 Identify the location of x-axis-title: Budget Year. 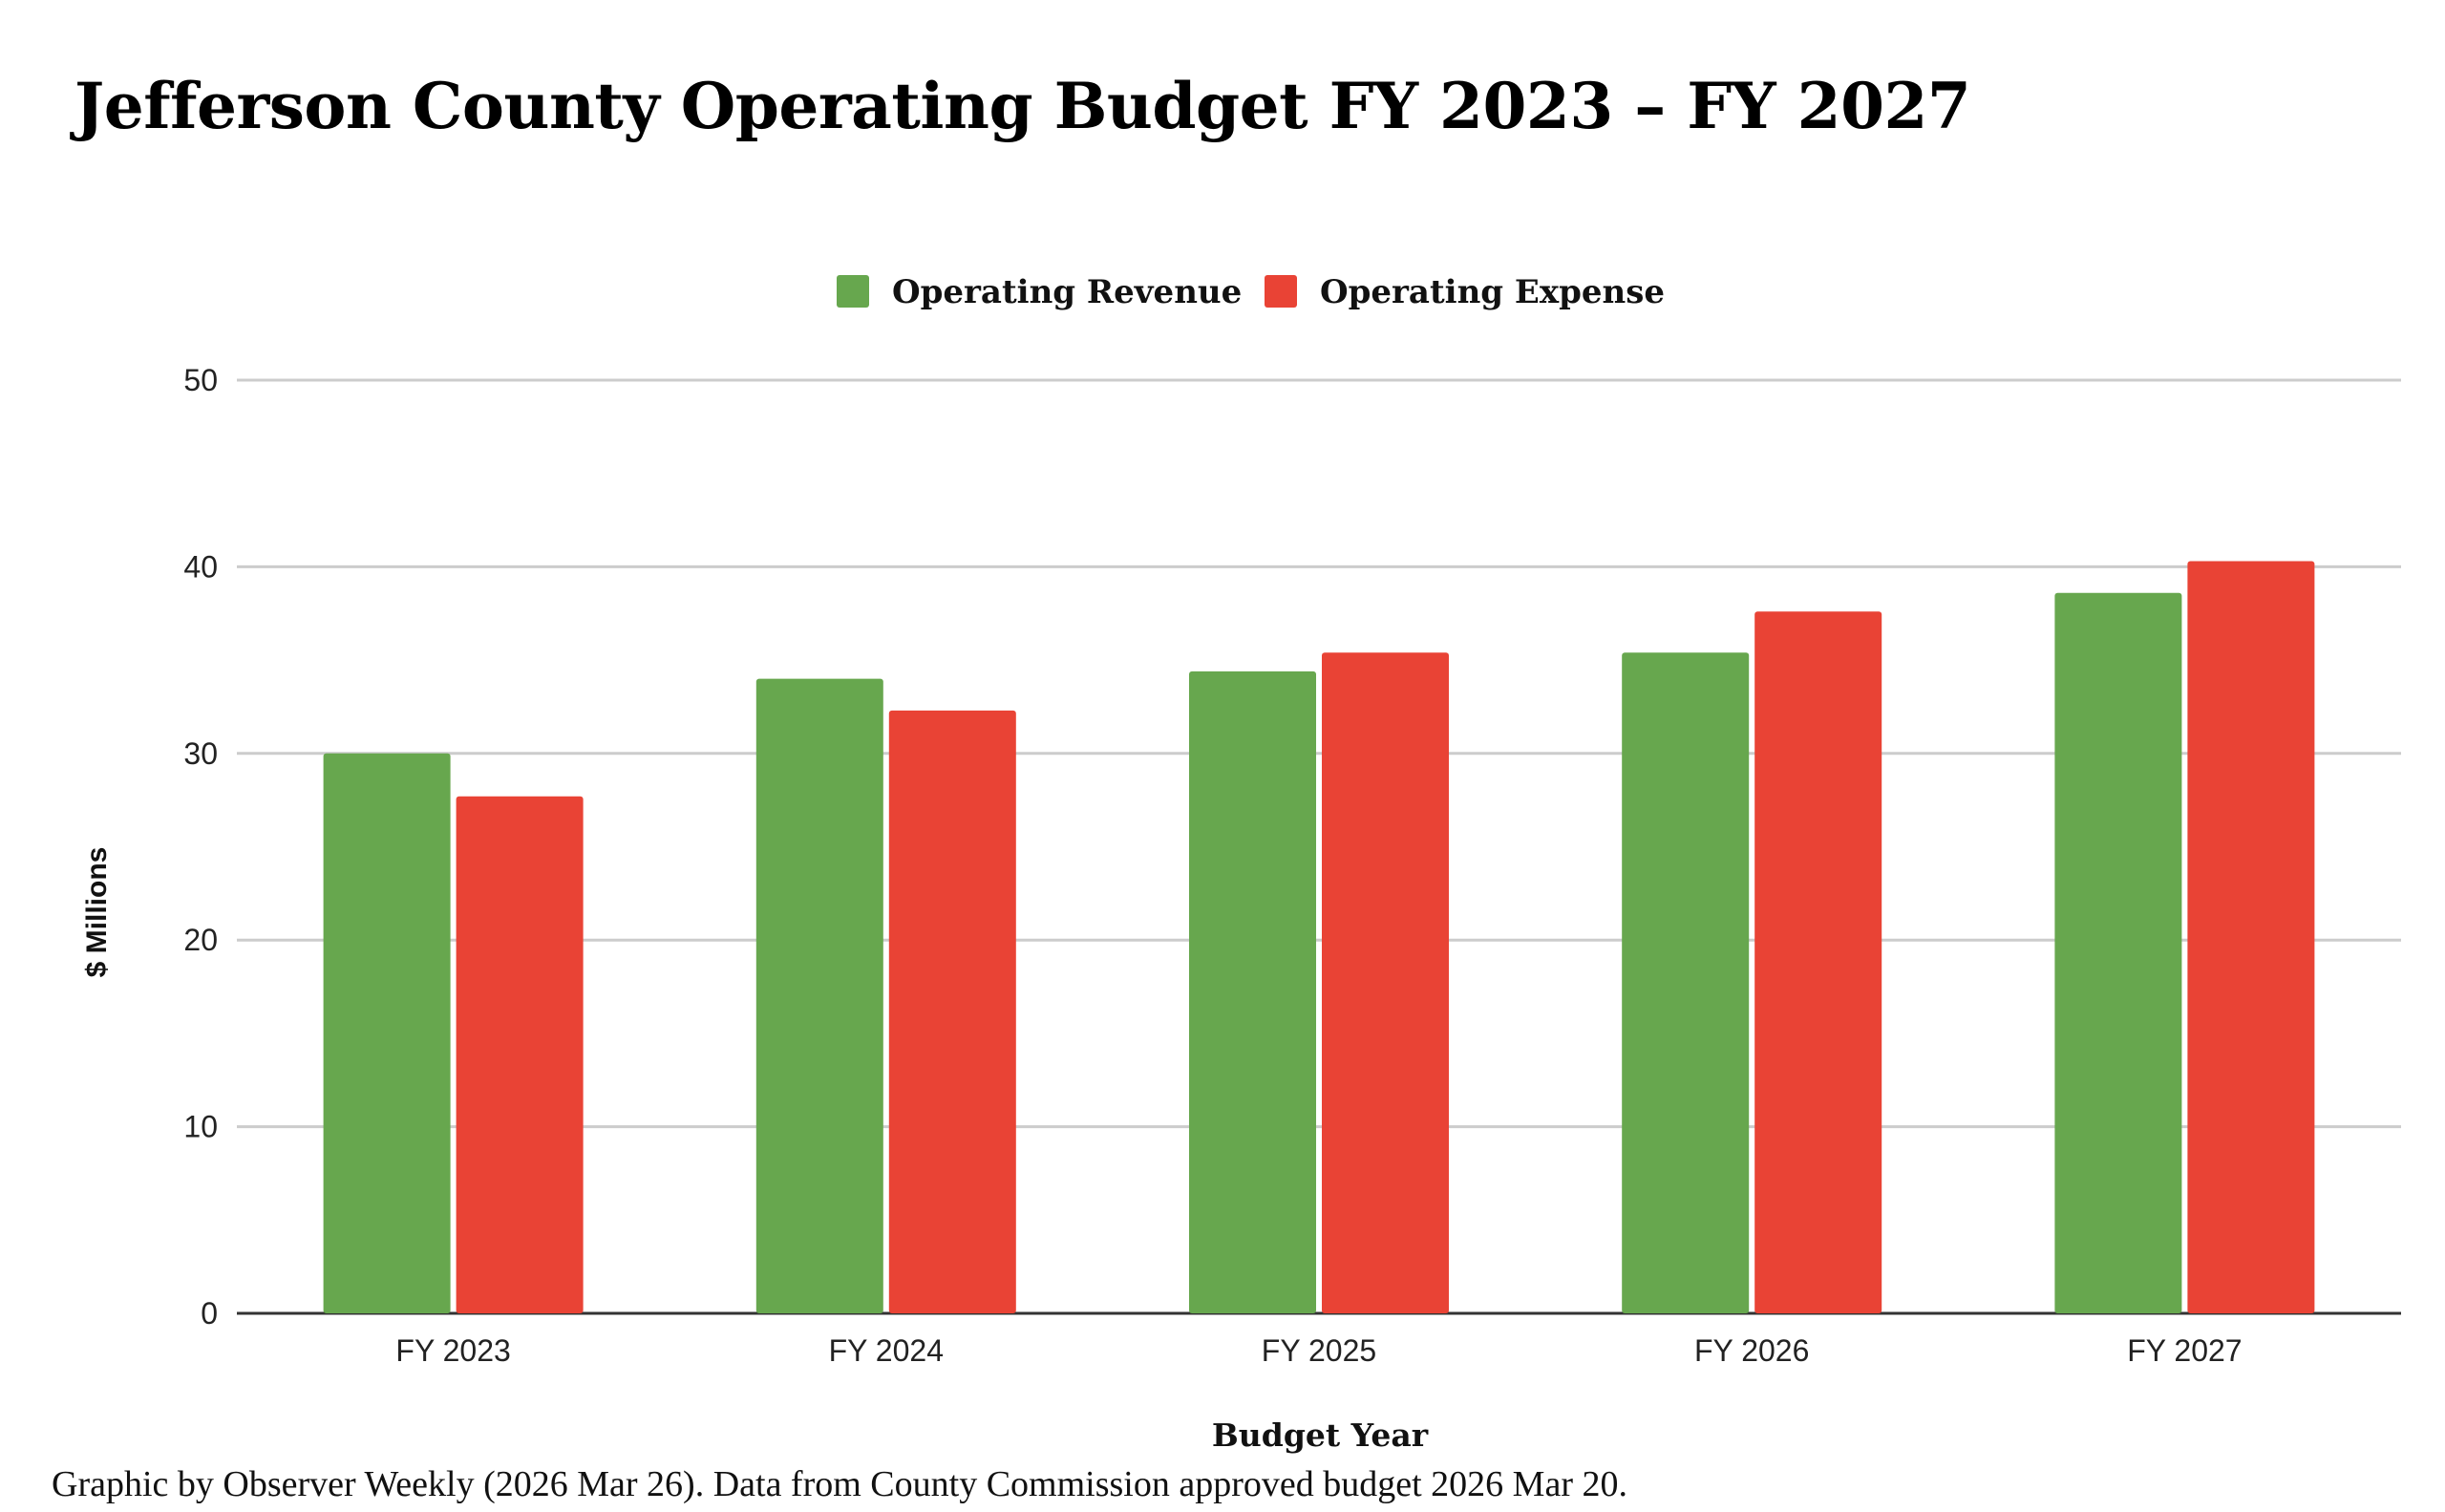
(1321, 1435).